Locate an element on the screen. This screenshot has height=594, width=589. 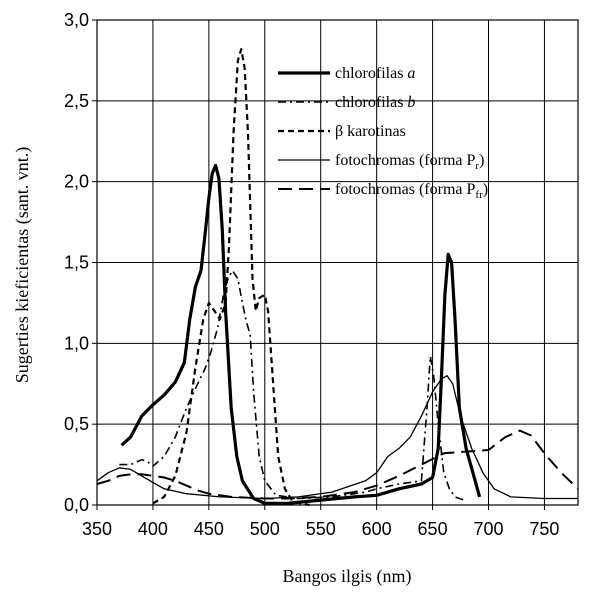
legend-label-4: fotochromas (forma Pr) is located at coordinates (409, 162).